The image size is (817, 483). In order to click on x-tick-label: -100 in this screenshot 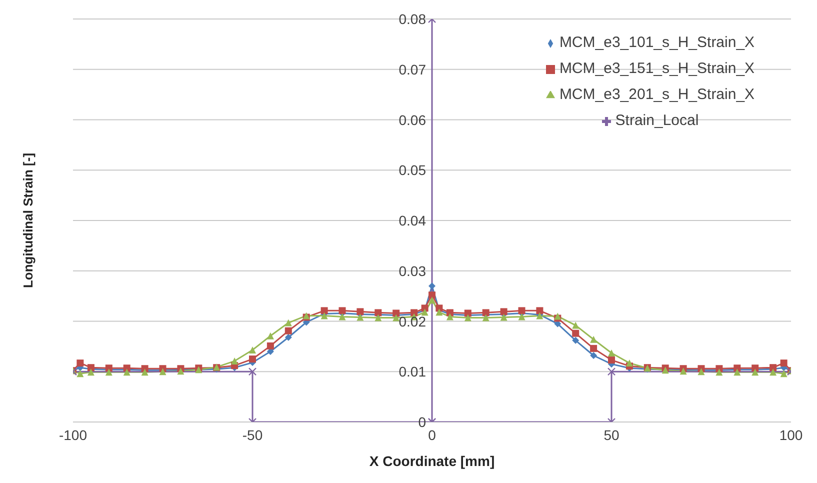, I will do `click(73, 434)`.